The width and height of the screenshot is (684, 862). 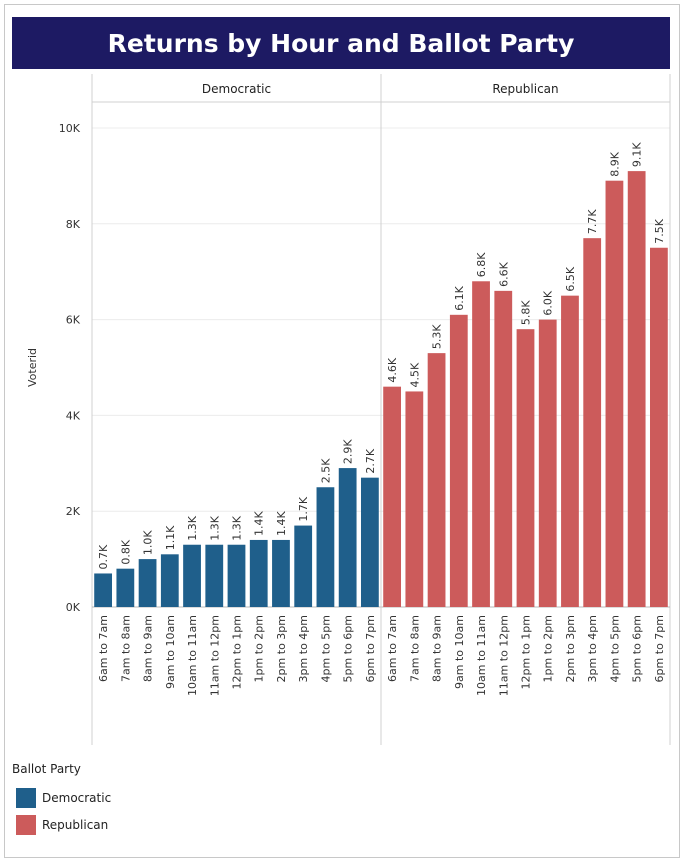 I want to click on data-label: 1.7K, so click(x=303, y=508).